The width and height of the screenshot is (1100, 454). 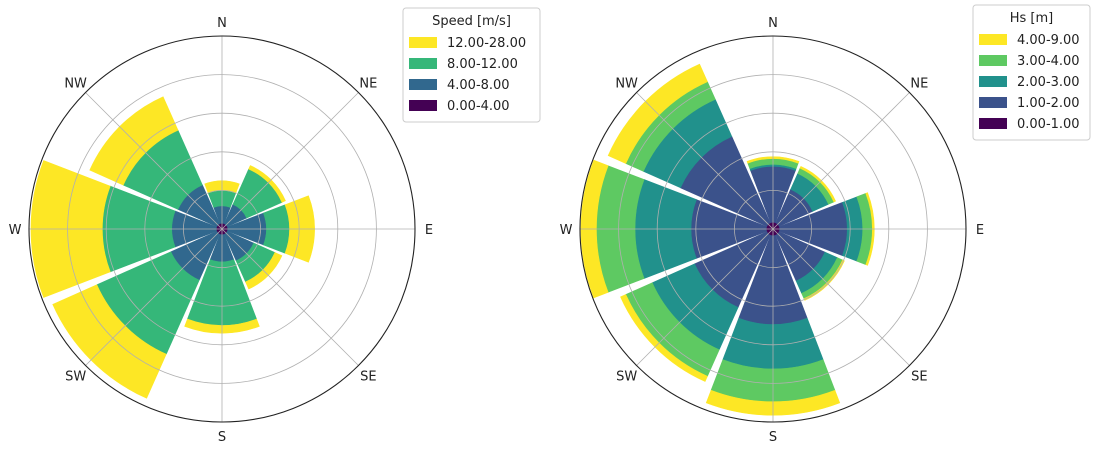 What do you see at coordinates (482, 64) in the screenshot?
I see `legend-label: 8.00-12.00` at bounding box center [482, 64].